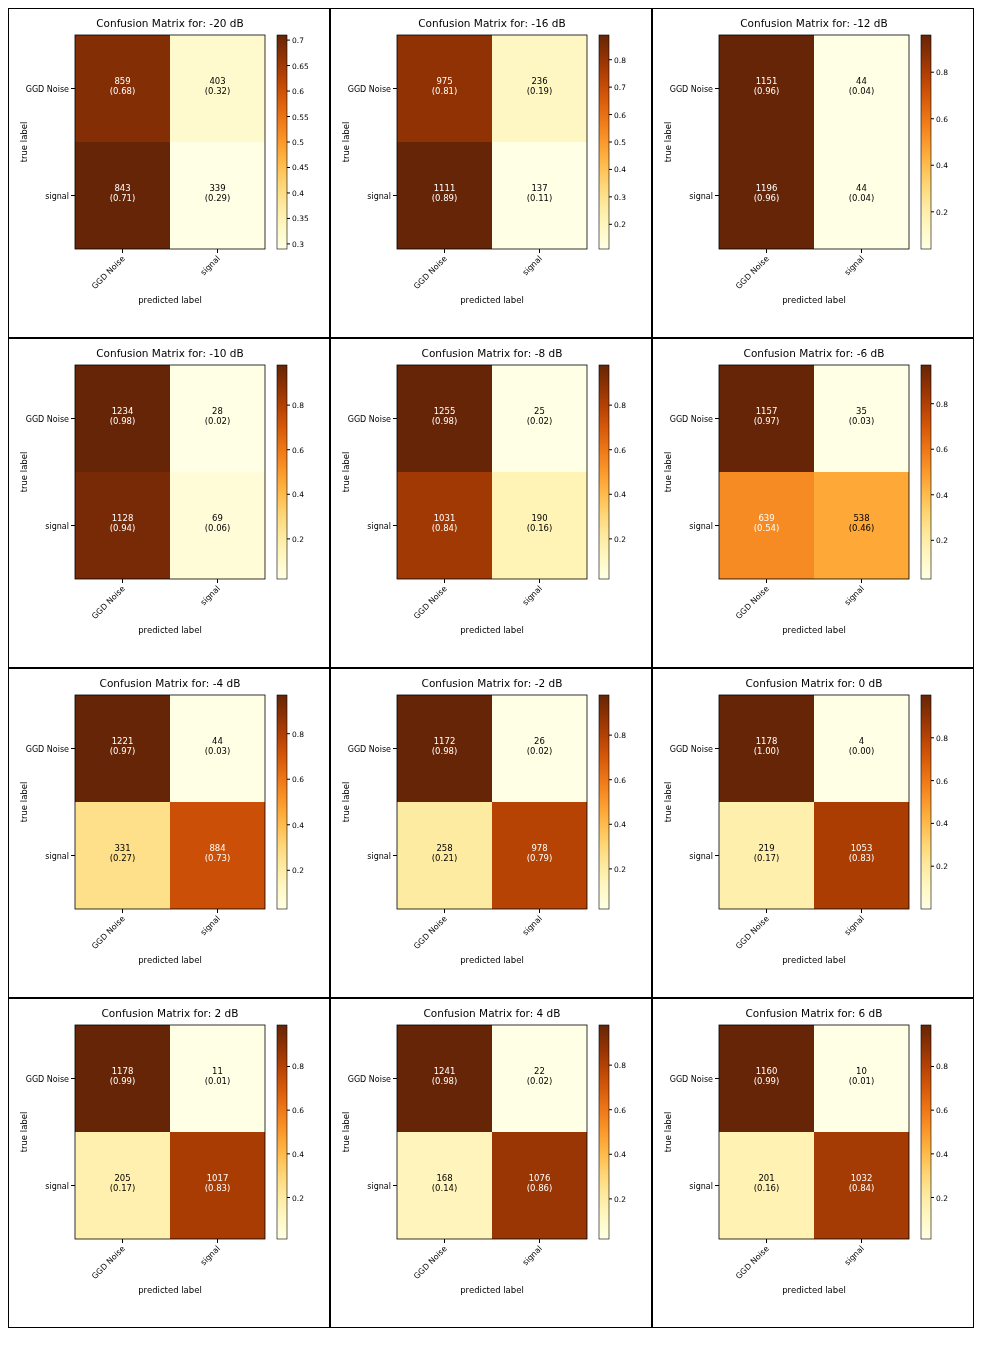 The height and width of the screenshot is (1370, 994). I want to click on data-label: 168 (0.14), so click(444, 1182).